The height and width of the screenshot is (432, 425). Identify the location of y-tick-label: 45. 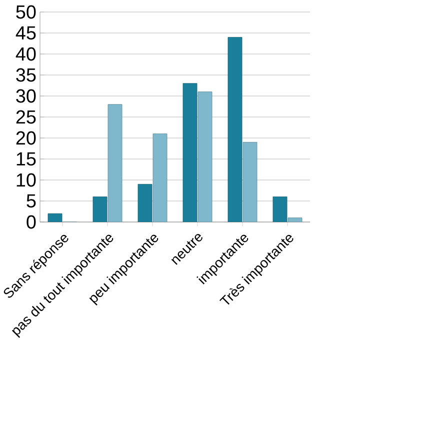
(26, 33).